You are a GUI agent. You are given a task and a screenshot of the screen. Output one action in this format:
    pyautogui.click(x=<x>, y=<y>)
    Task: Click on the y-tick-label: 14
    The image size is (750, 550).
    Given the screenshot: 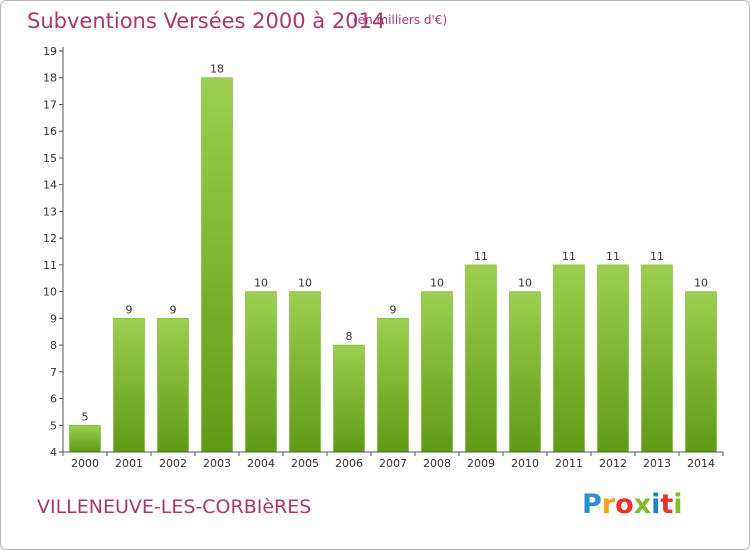 What is the action you would take?
    pyautogui.click(x=50, y=185)
    